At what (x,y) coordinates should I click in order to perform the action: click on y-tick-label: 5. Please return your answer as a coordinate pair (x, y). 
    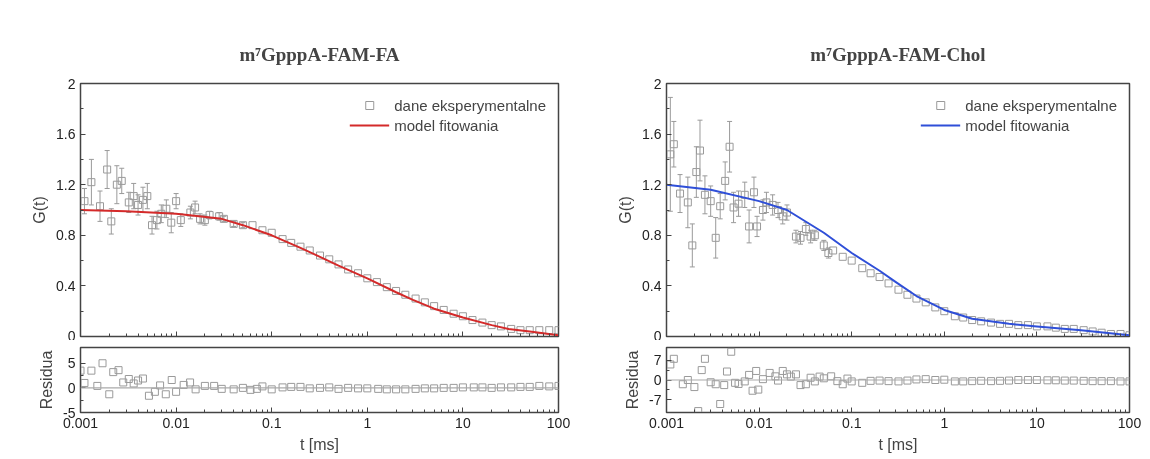
    Looking at the image, I should click on (71, 363).